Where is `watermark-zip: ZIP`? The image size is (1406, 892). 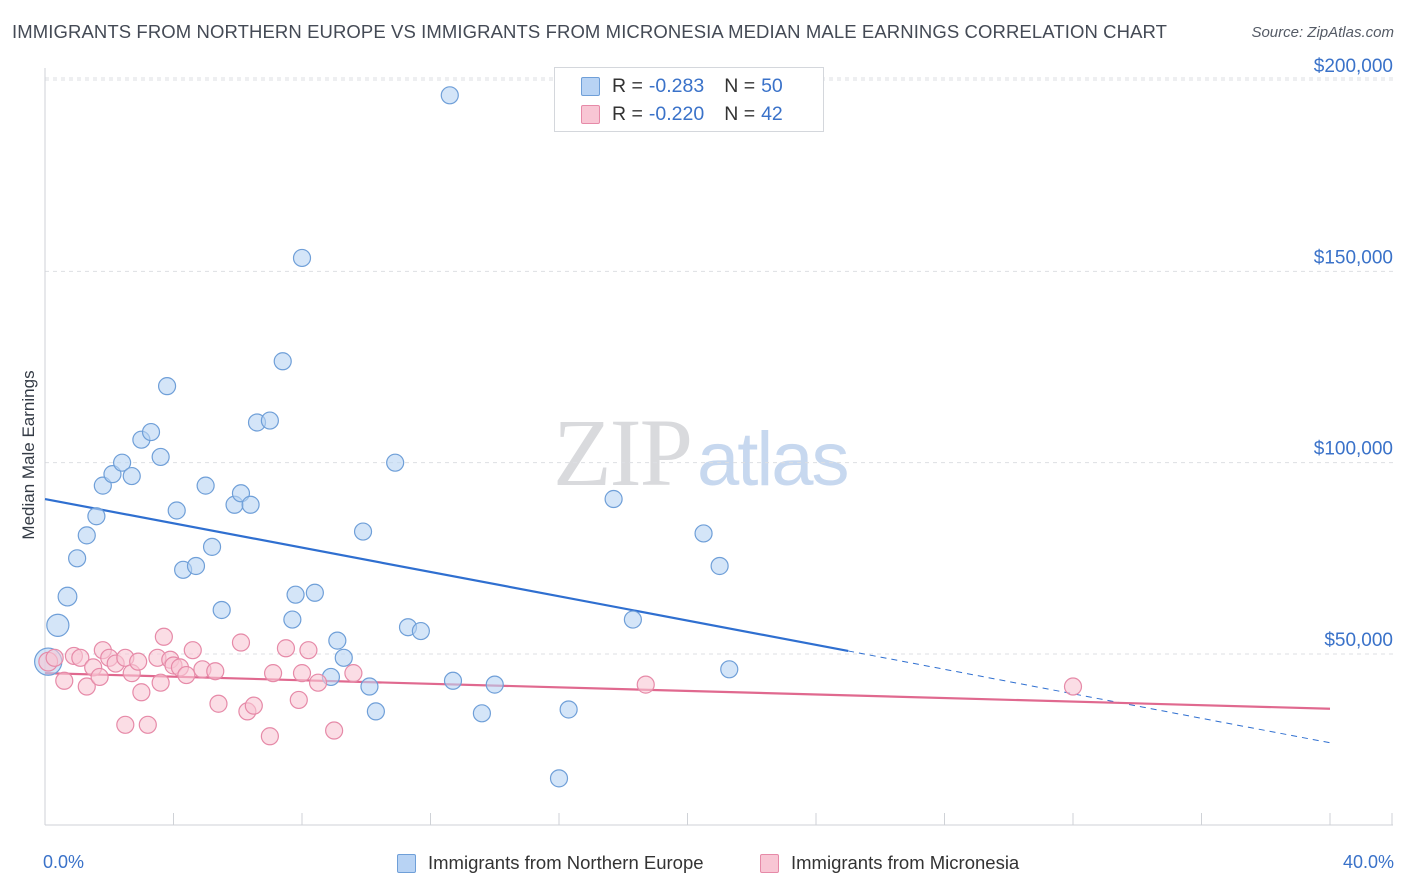 watermark-zip: ZIP is located at coordinates (623, 452).